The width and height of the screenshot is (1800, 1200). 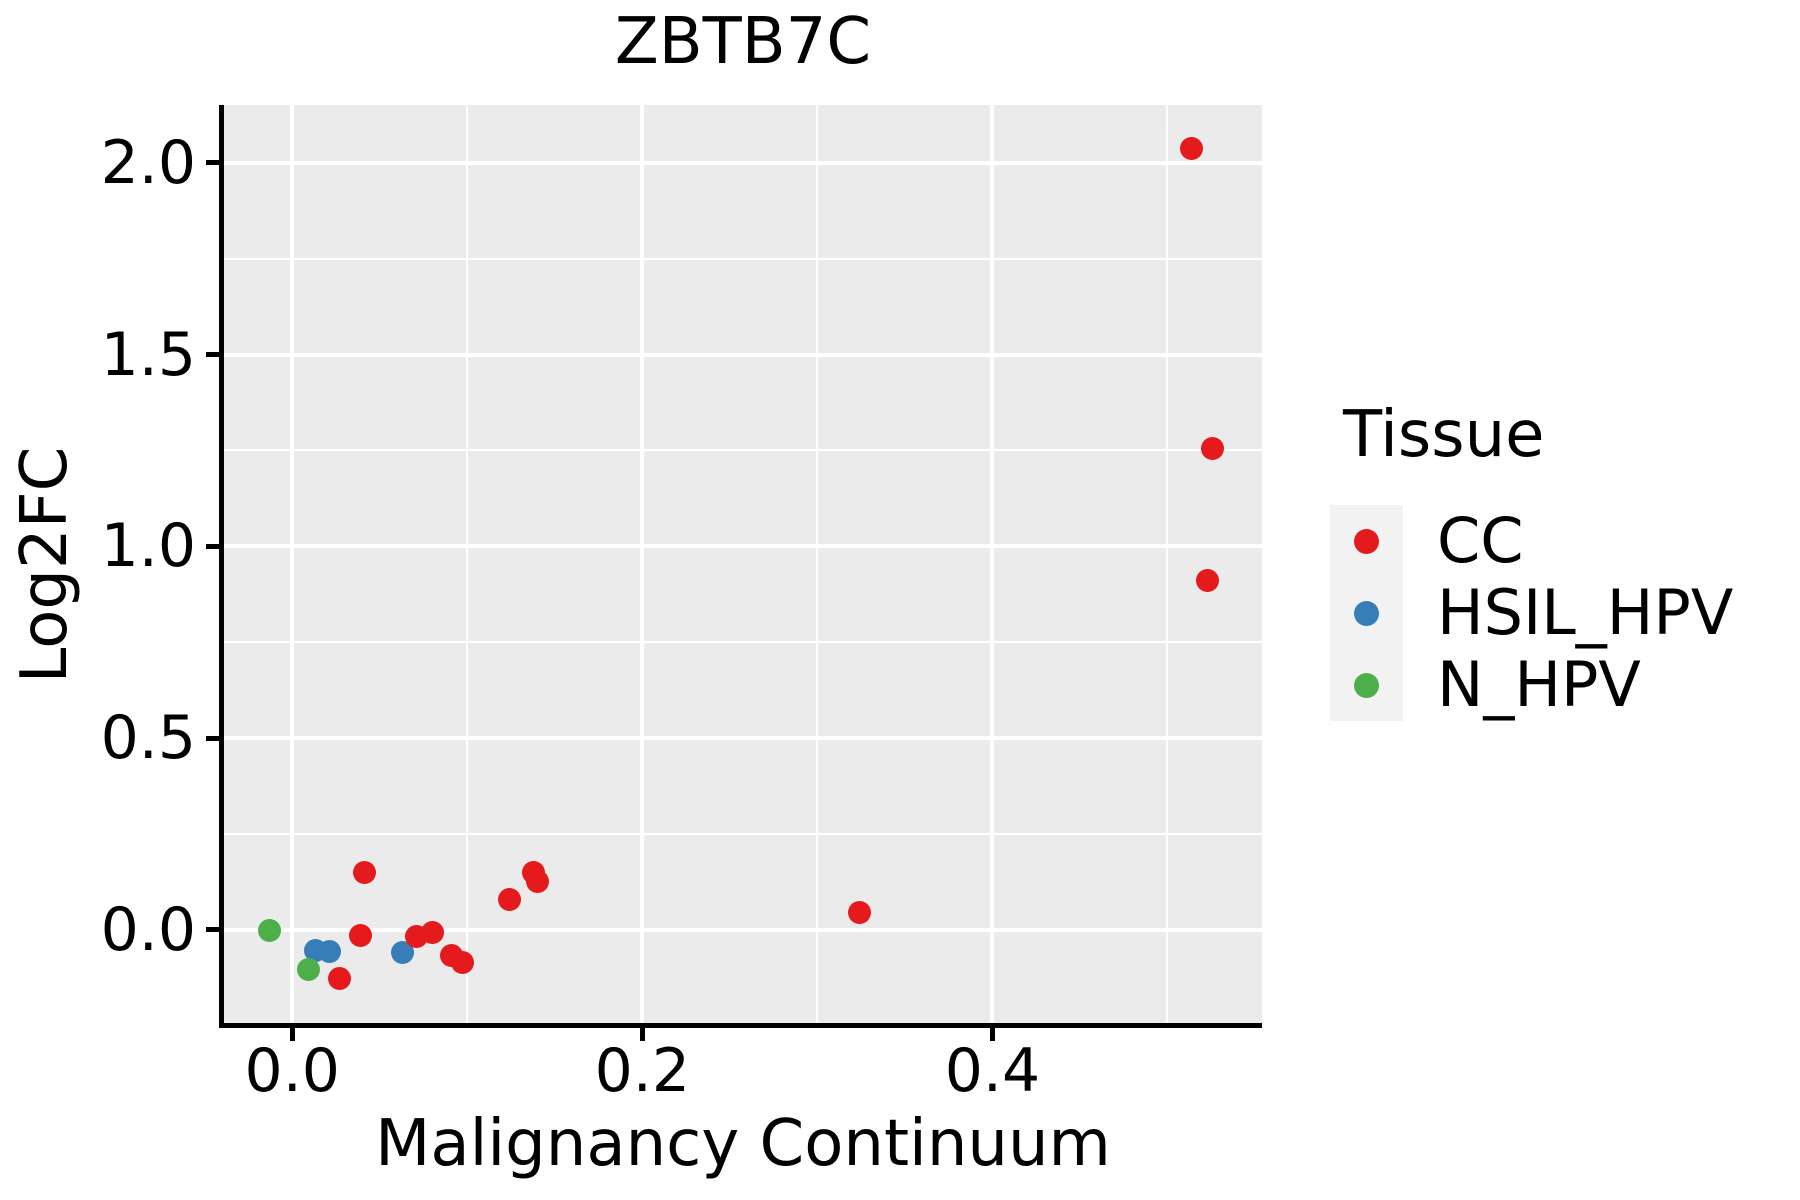 I want to click on legend-item-label: N_HPV, so click(x=1539, y=684).